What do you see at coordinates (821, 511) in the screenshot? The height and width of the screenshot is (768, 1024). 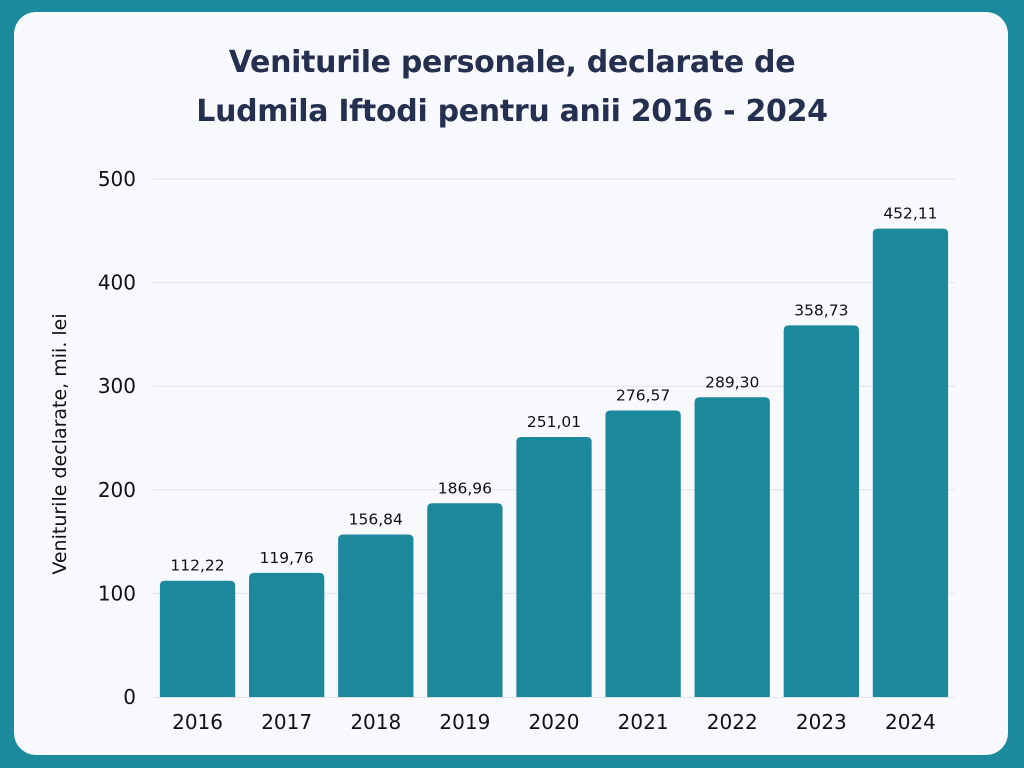 I see `bar-2023` at bounding box center [821, 511].